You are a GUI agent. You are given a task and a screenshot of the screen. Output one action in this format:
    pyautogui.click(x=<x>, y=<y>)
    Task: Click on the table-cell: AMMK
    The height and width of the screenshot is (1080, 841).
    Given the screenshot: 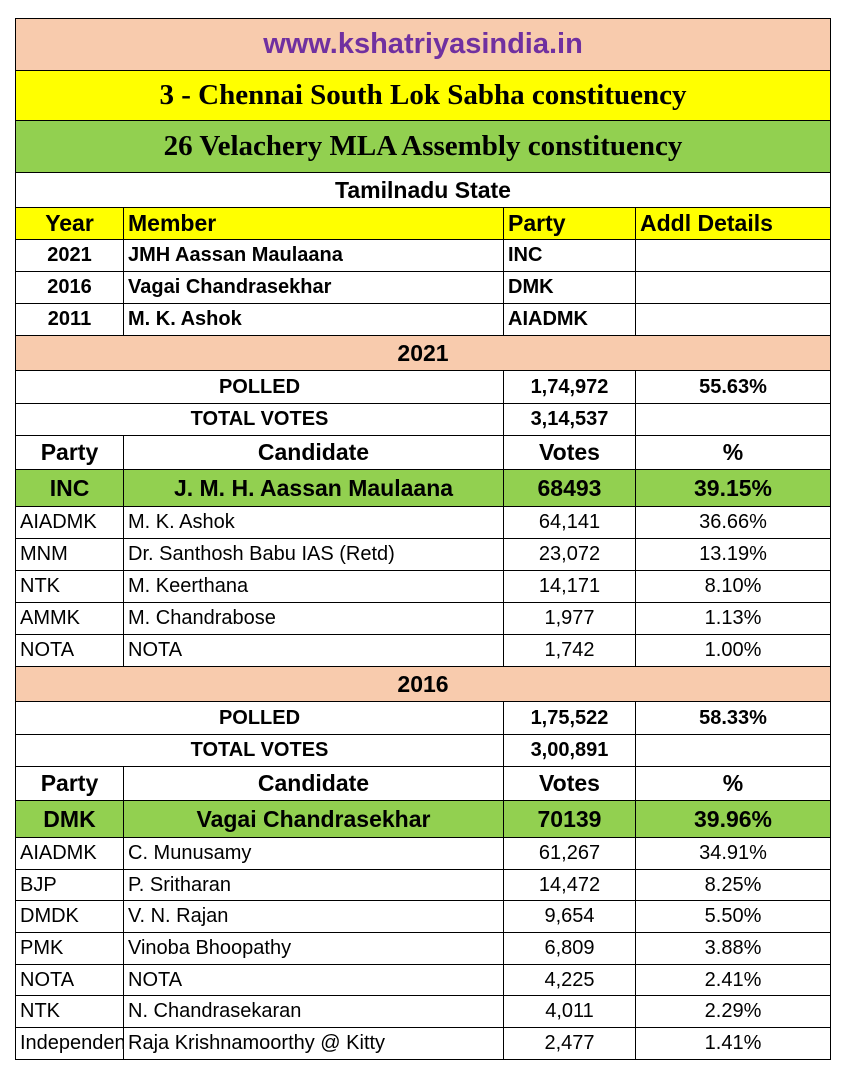 What is the action you would take?
    pyautogui.click(x=69, y=618)
    